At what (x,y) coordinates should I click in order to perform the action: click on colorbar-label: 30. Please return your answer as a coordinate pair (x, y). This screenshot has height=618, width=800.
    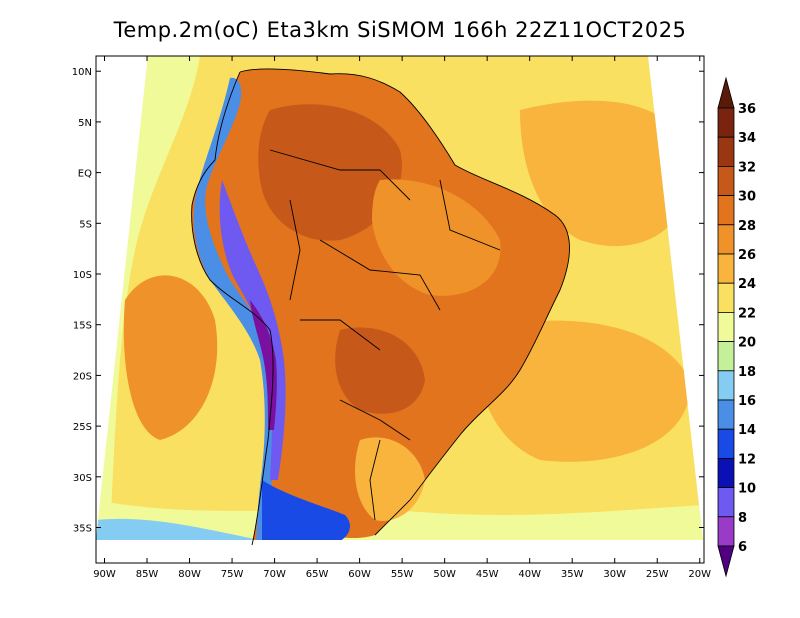
    Looking at the image, I should click on (747, 197).